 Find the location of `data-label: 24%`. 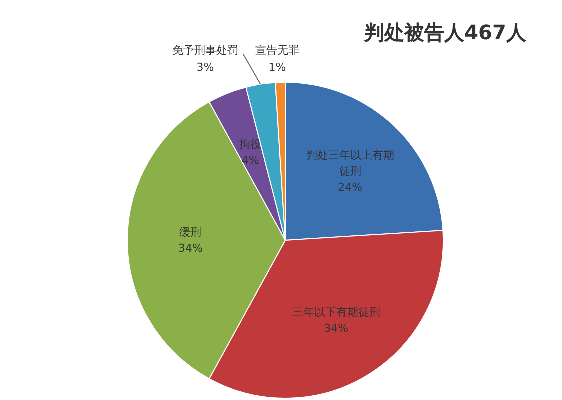

data-label: 24% is located at coordinates (350, 187).